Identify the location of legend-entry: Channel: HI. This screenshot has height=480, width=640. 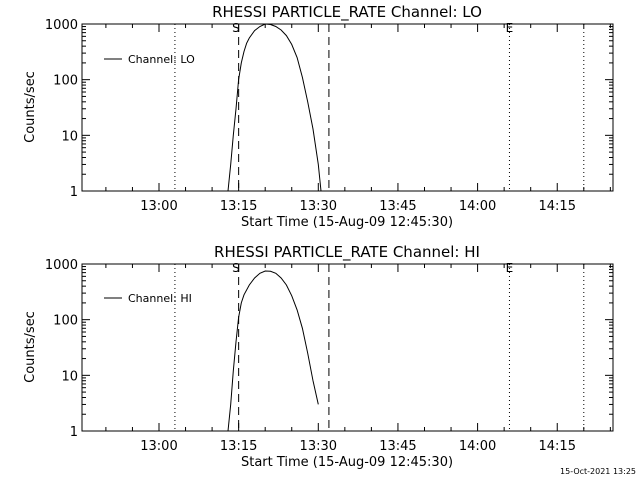
(160, 298).